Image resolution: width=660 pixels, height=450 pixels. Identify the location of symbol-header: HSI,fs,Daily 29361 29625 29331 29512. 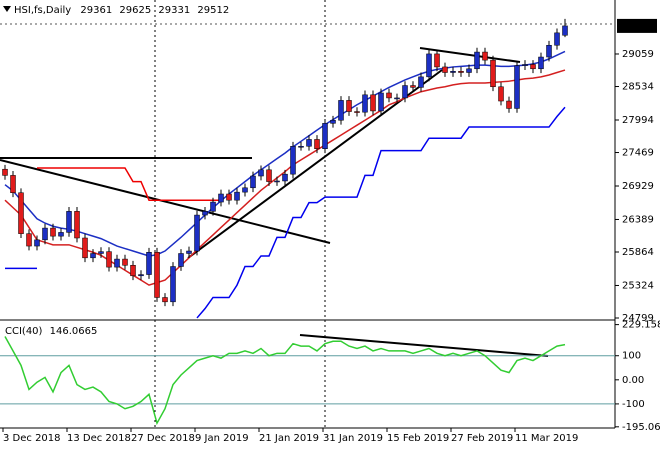
(121, 10).